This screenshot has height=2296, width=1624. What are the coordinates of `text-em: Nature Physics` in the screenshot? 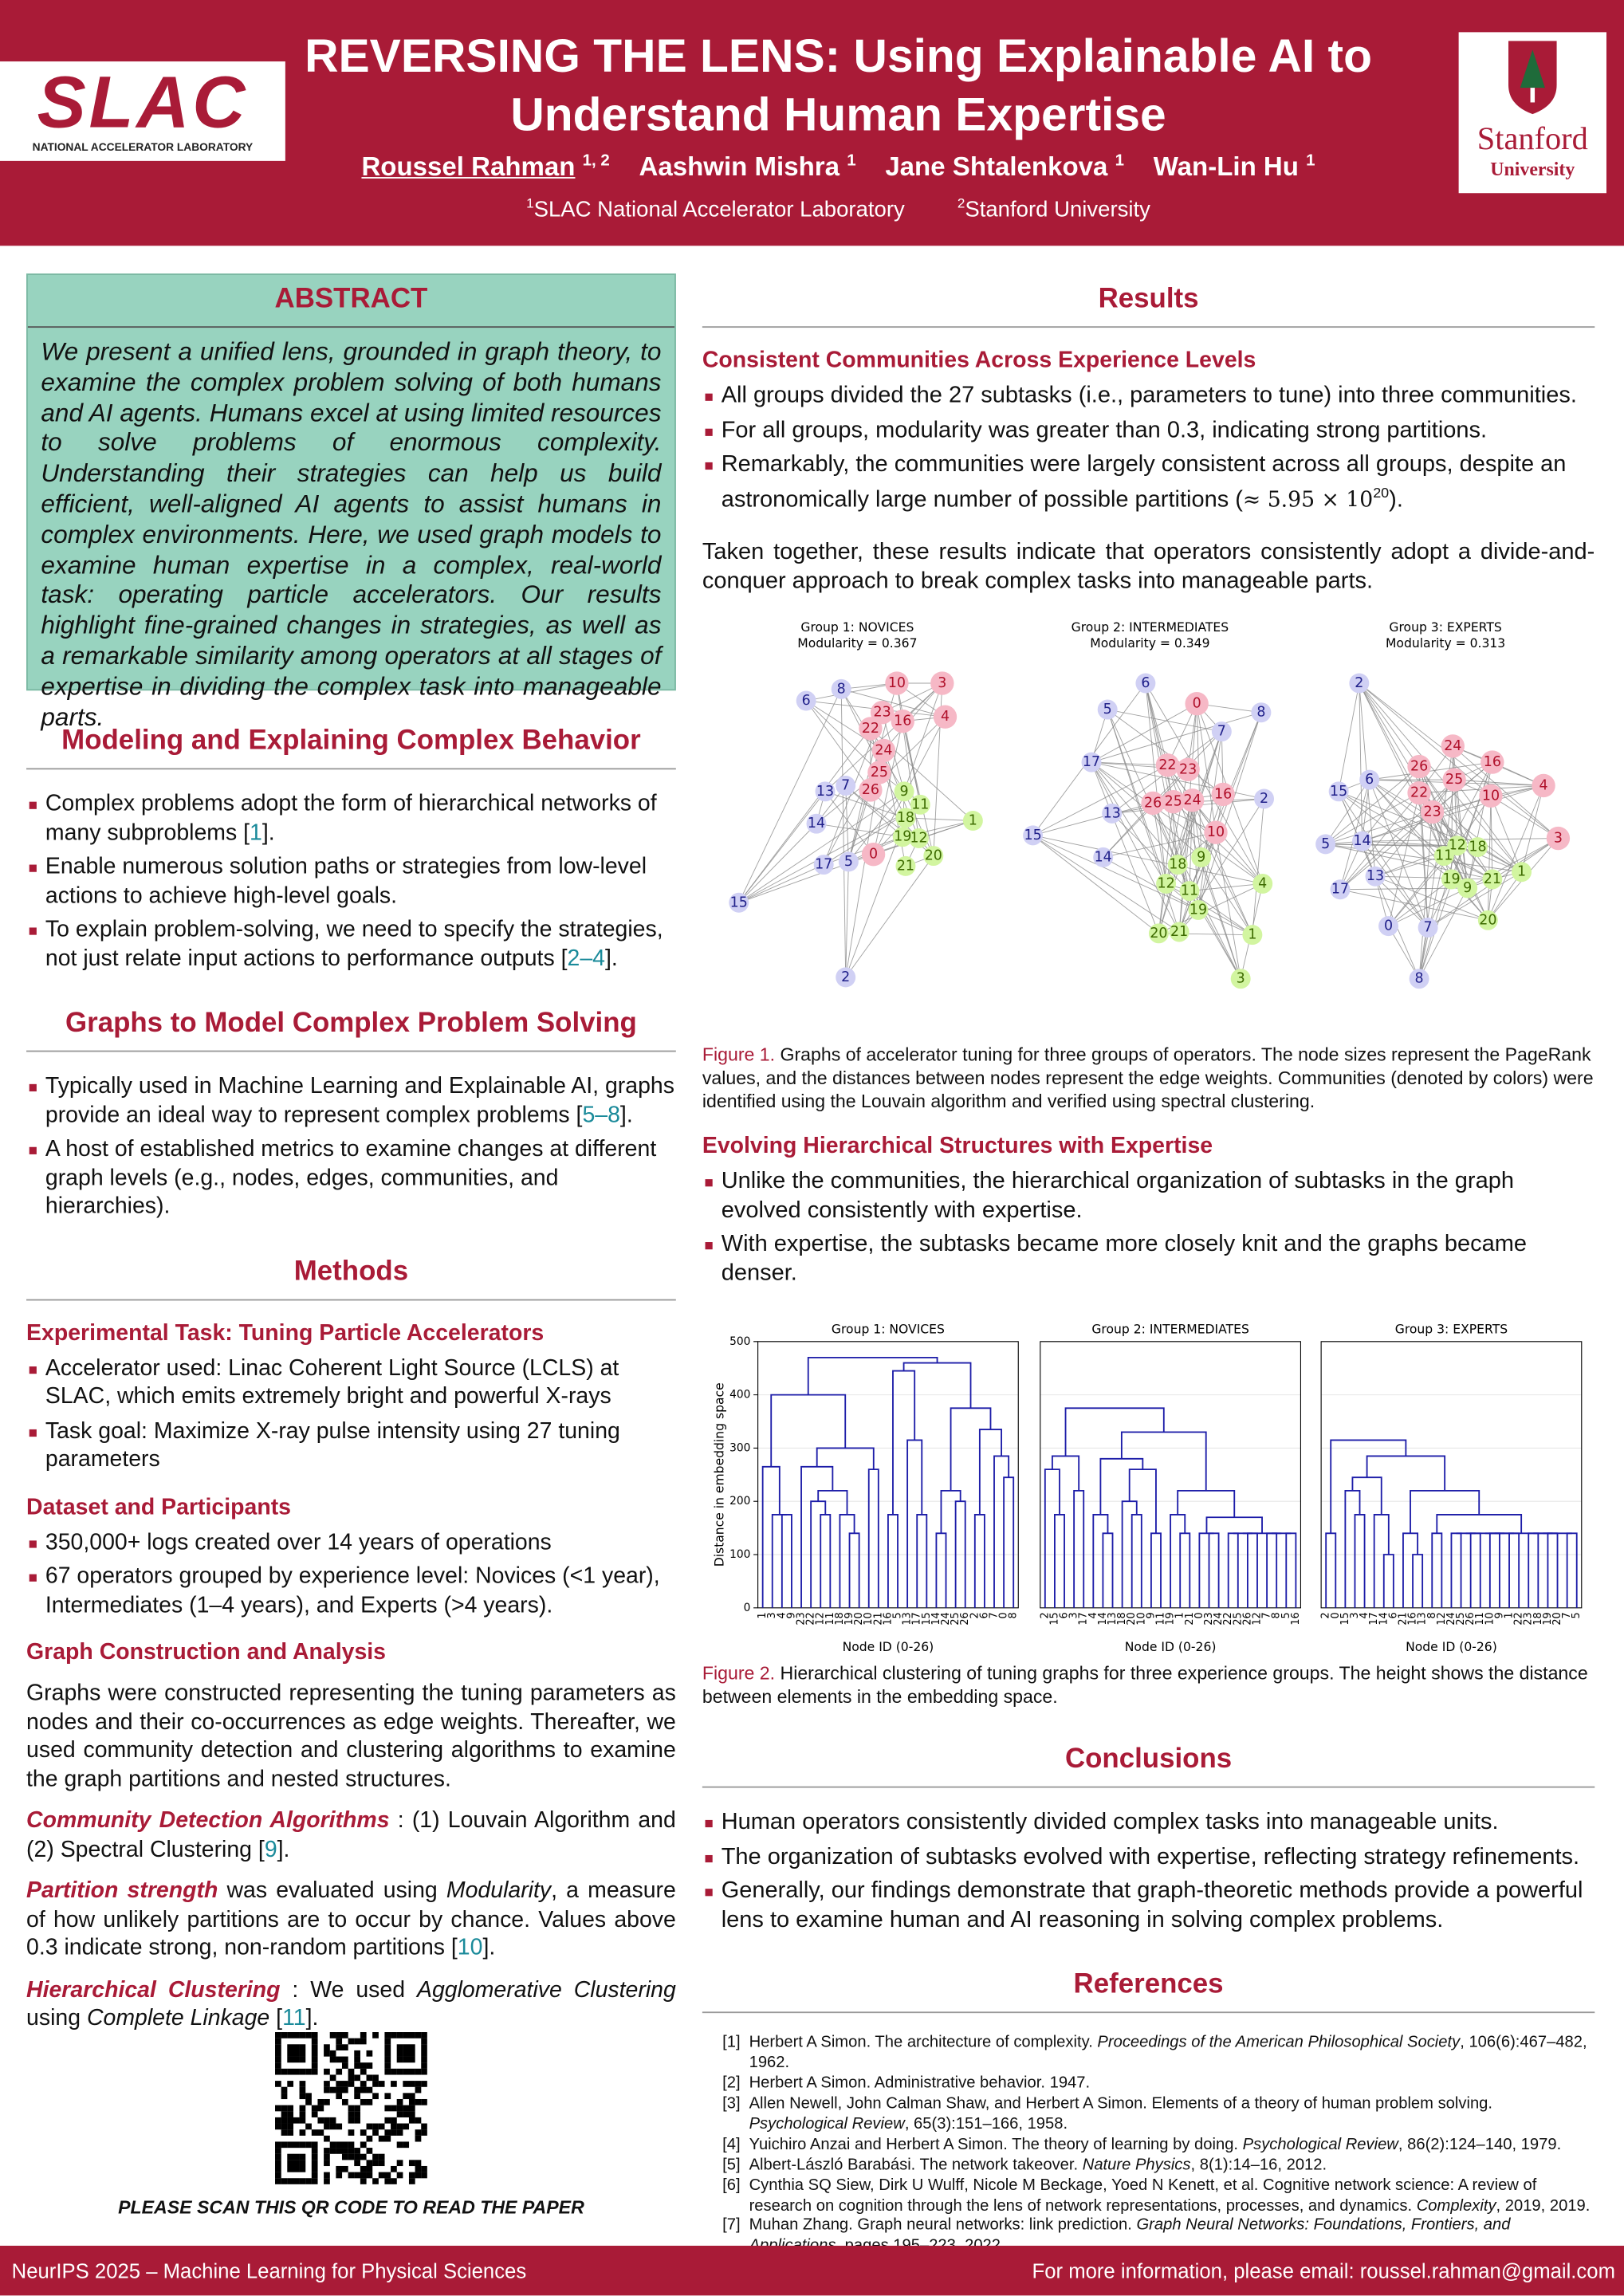 It's located at (1137, 2165).